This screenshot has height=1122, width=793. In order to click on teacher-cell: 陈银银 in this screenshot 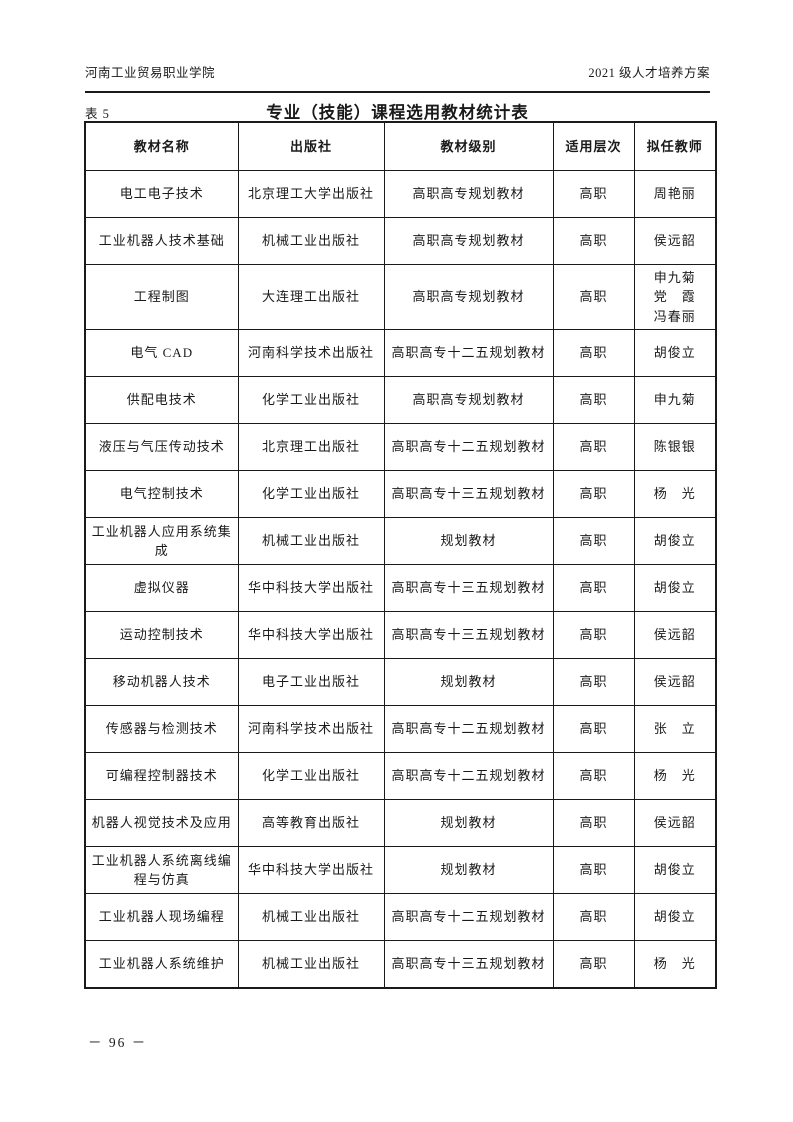, I will do `click(675, 447)`.